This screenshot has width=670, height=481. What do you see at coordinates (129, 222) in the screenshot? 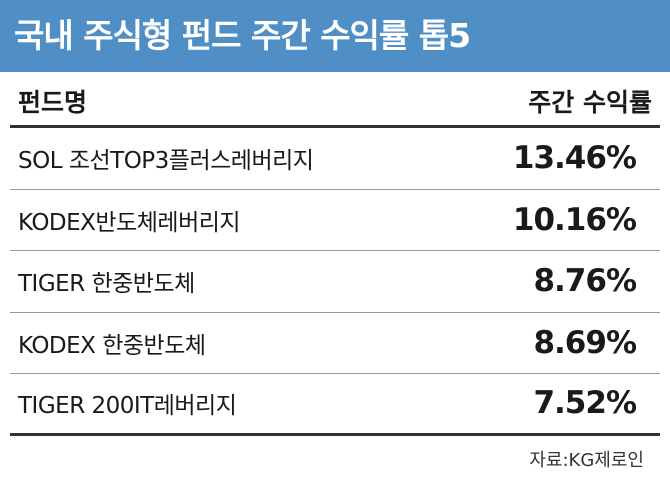
I see `fund-name: KODEX반도체레버리지` at bounding box center [129, 222].